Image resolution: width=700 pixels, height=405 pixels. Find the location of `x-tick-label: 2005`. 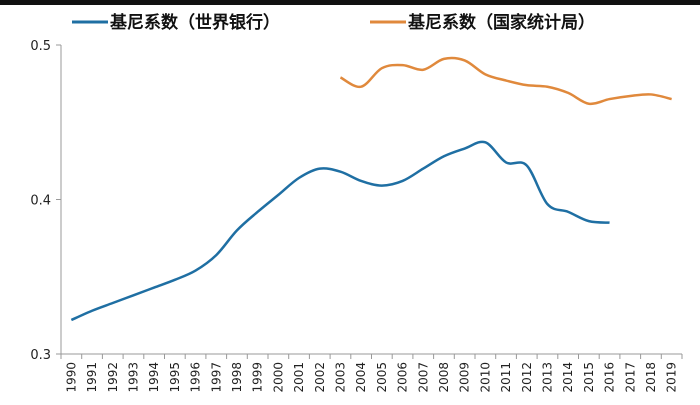

x-tick-label: 2005 is located at coordinates (382, 377).